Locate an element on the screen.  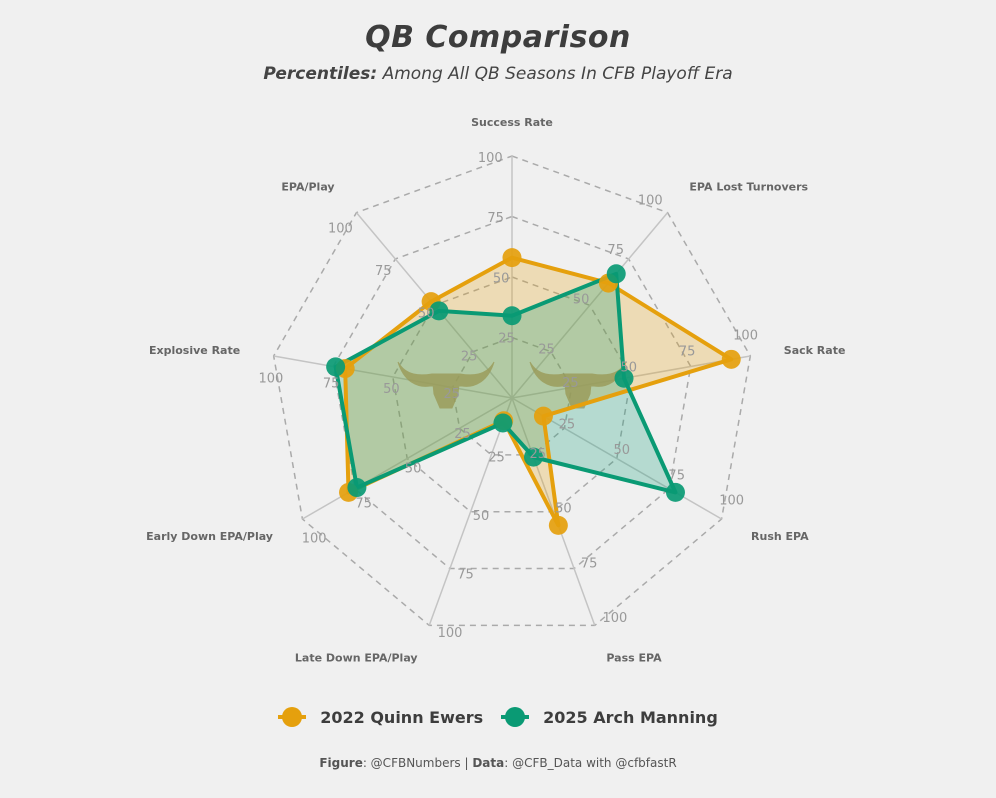
longhorn-logo-left-head is located at coordinates (446, 391).